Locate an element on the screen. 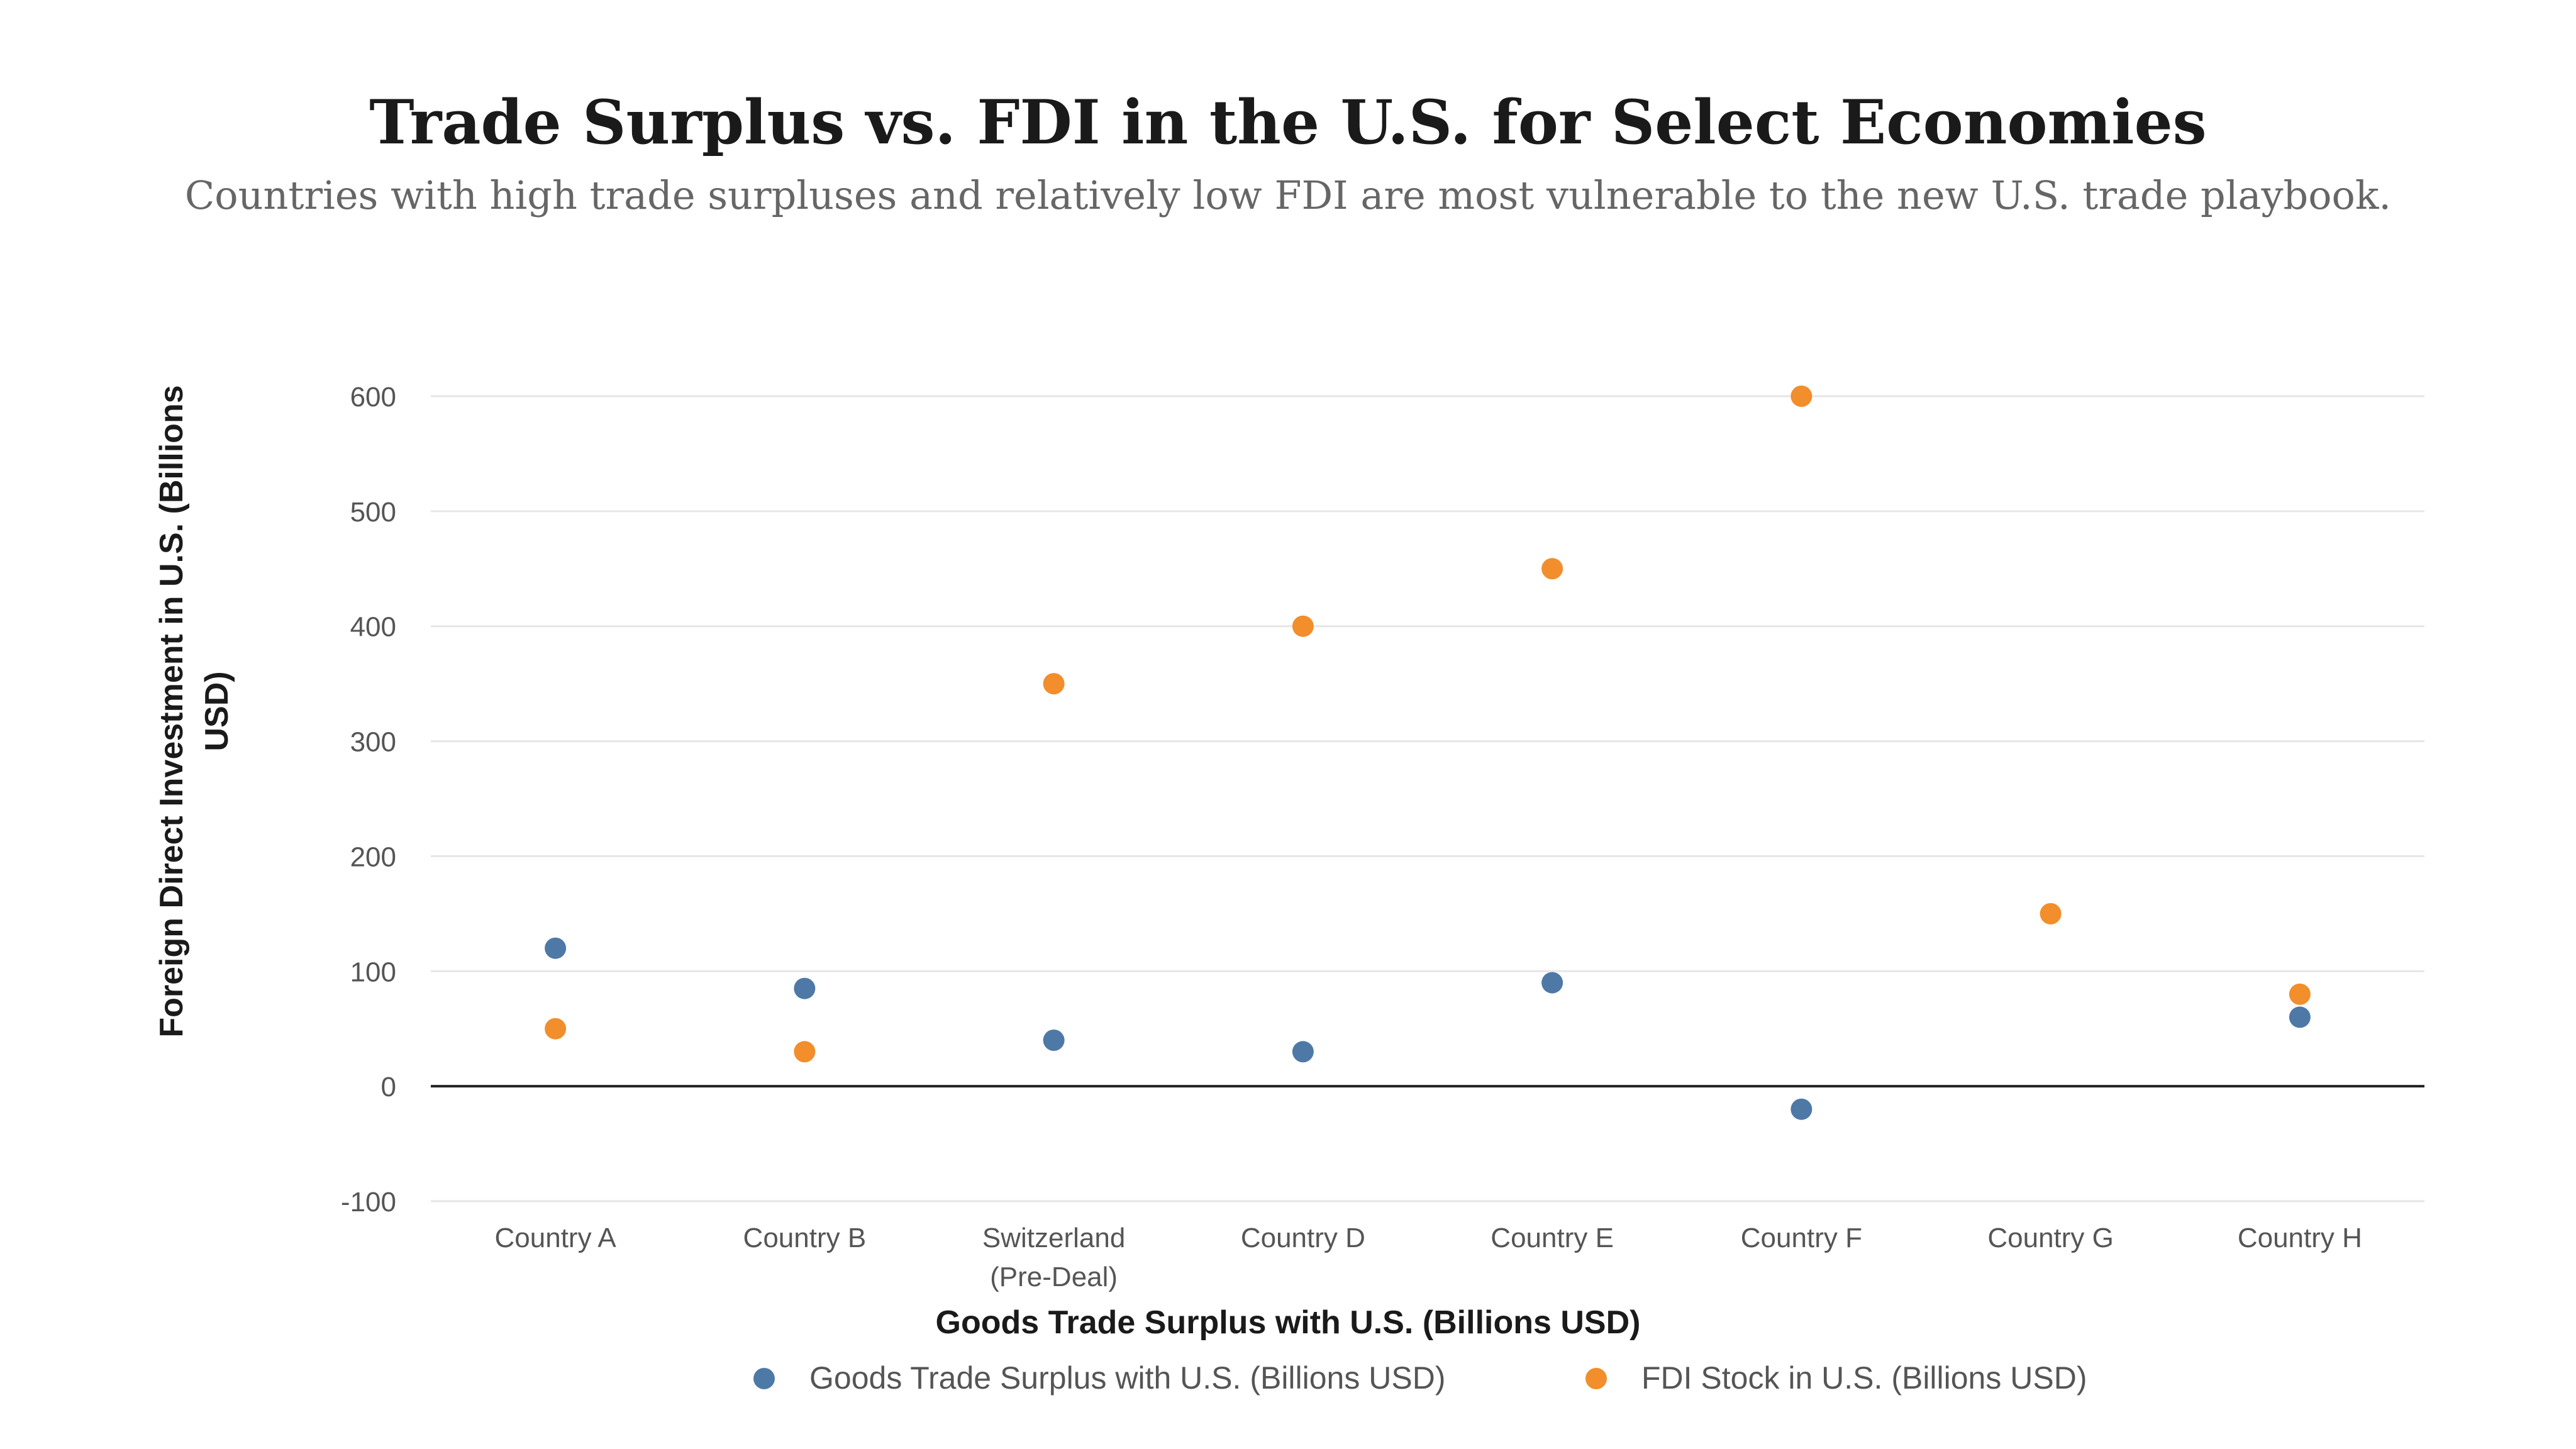 The width and height of the screenshot is (2576, 1449). y-tick-label: 600 is located at coordinates (373, 397).